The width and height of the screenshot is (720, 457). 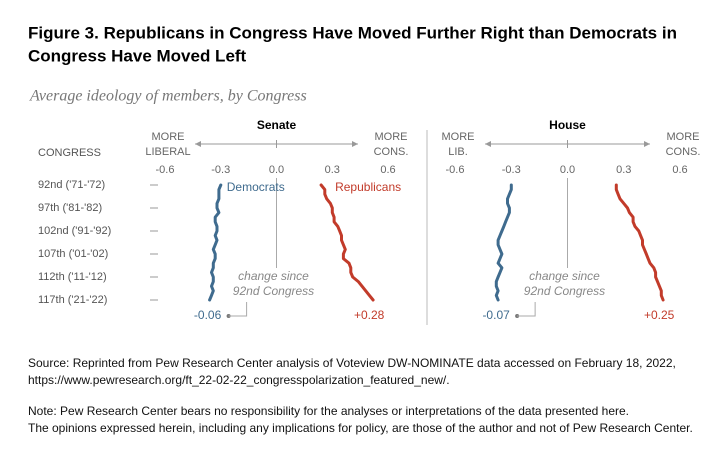 What do you see at coordinates (72, 277) in the screenshot?
I see `y-tick-label: 112th ('11-'12)` at bounding box center [72, 277].